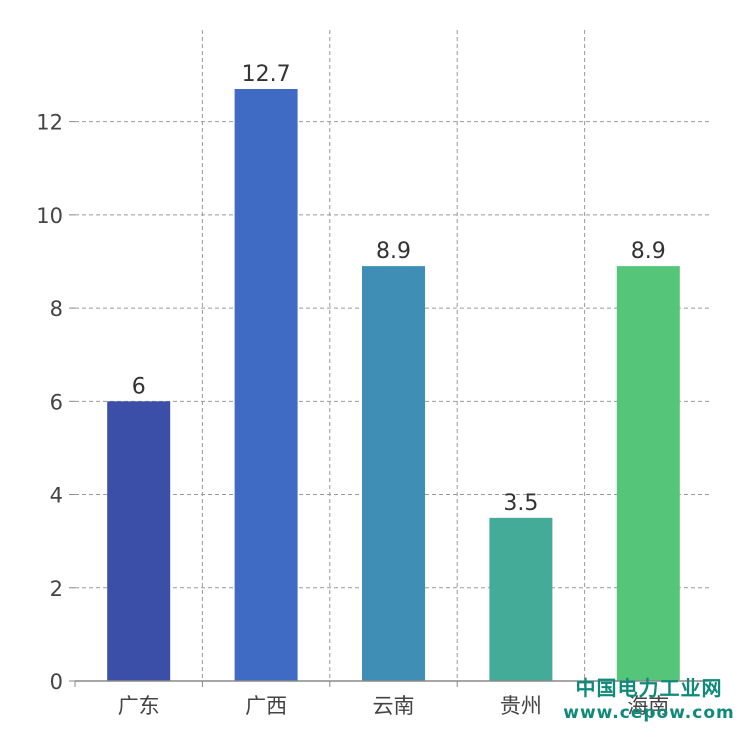 The height and width of the screenshot is (754, 750). I want to click on bar-value-label: 6, so click(139, 386).